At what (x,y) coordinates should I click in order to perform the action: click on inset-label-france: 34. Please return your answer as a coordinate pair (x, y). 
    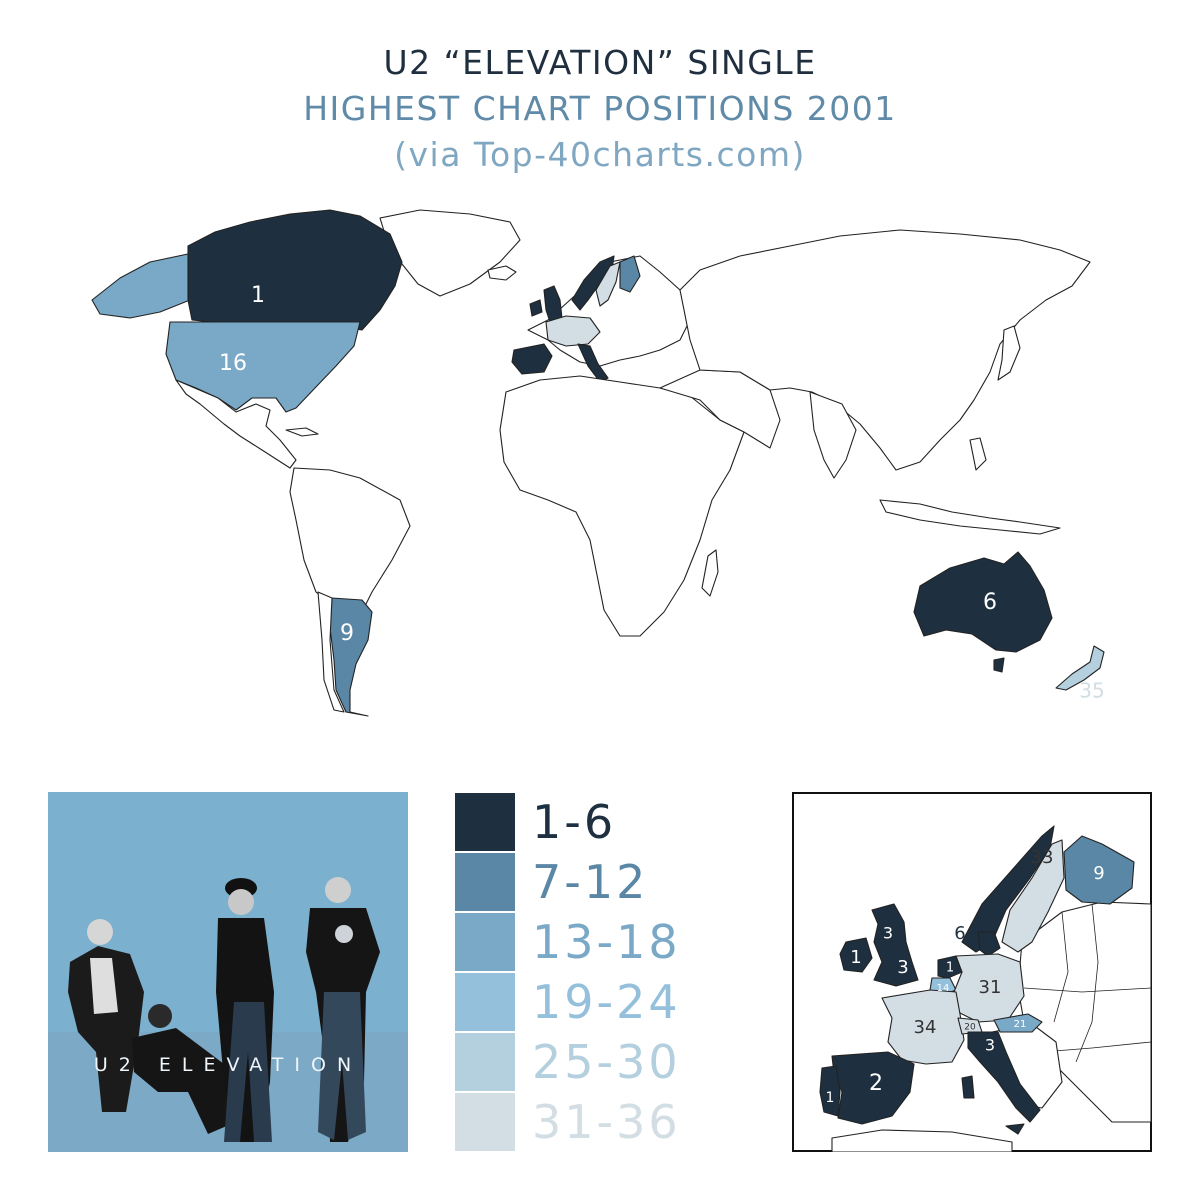
    Looking at the image, I should click on (925, 1027).